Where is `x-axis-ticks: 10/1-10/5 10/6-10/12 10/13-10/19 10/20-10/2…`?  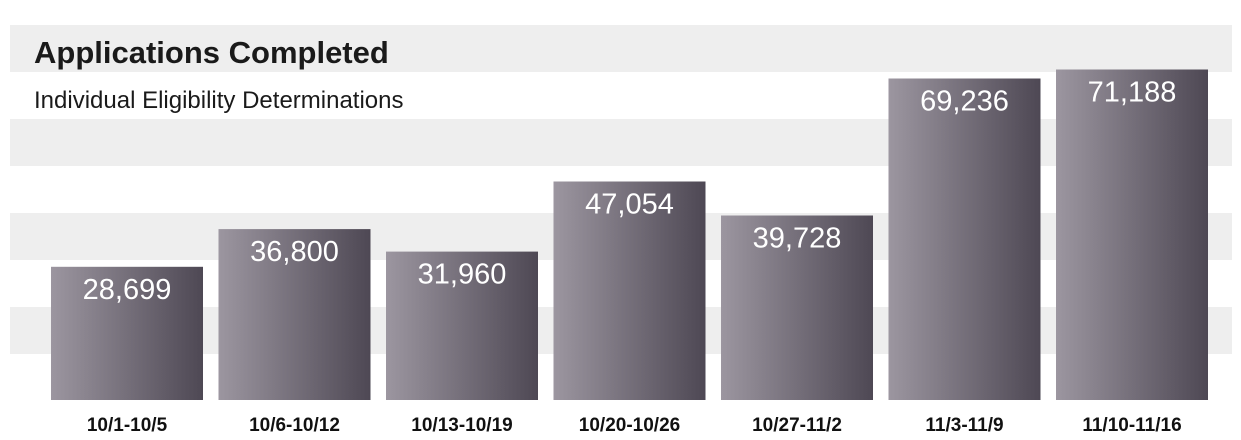 x-axis-ticks: 10/1-10/5 10/6-10/12 10/13-10/19 10/20-10/2… is located at coordinates (634, 425).